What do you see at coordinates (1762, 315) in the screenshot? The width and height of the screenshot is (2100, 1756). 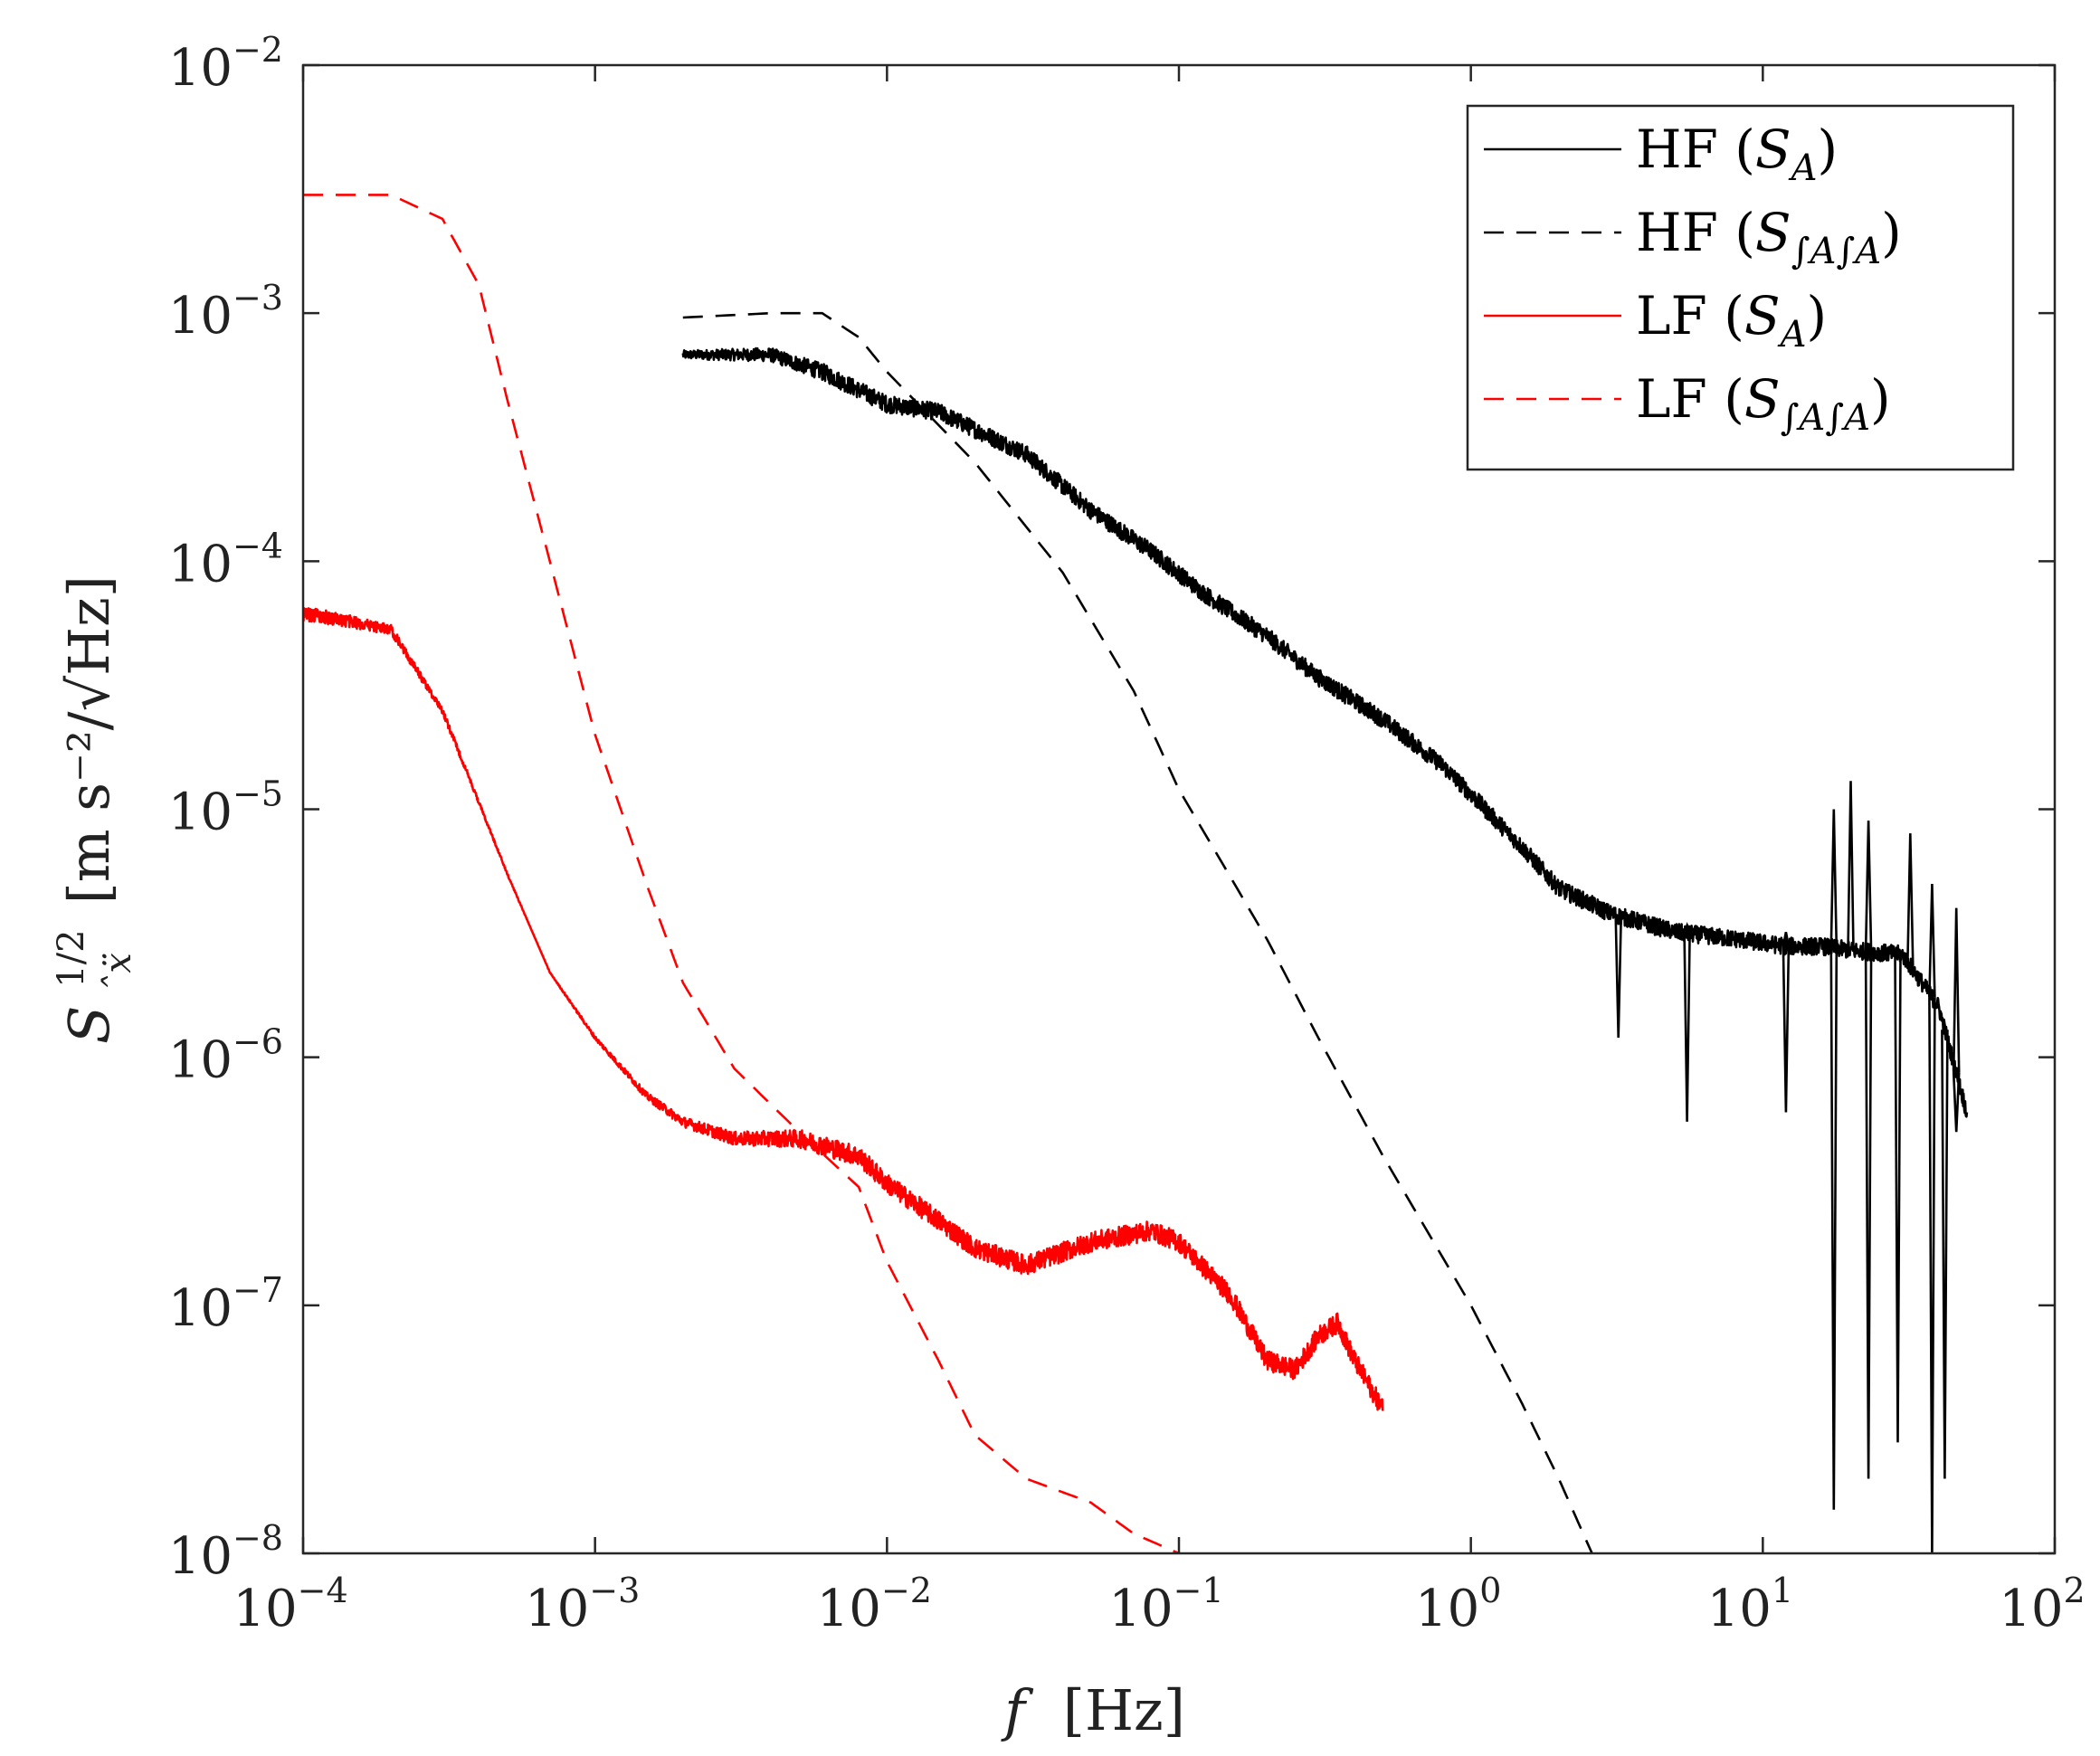 I see `legend-label-var-2: S` at bounding box center [1762, 315].